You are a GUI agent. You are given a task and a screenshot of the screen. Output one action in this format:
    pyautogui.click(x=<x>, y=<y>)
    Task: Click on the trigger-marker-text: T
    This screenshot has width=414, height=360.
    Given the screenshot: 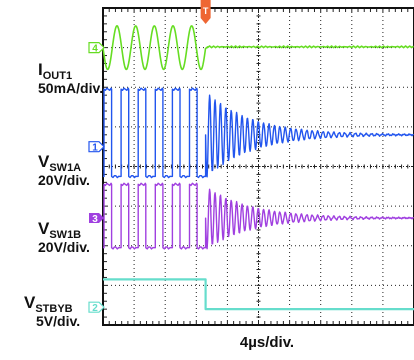 What is the action you would take?
    pyautogui.click(x=206, y=11)
    